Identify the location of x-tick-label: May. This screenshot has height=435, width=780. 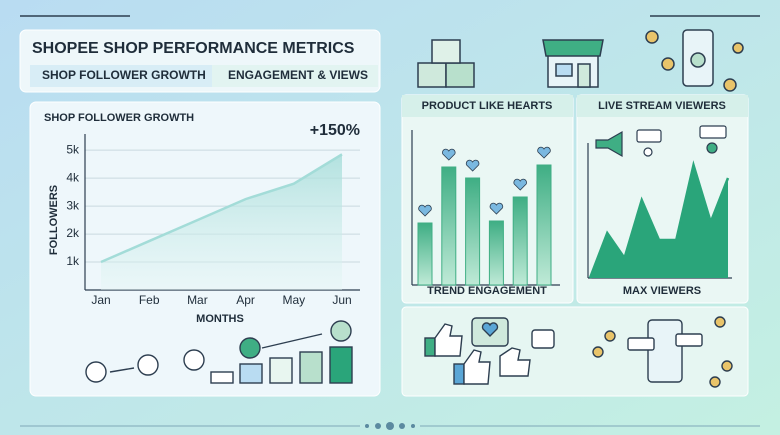
(293, 300).